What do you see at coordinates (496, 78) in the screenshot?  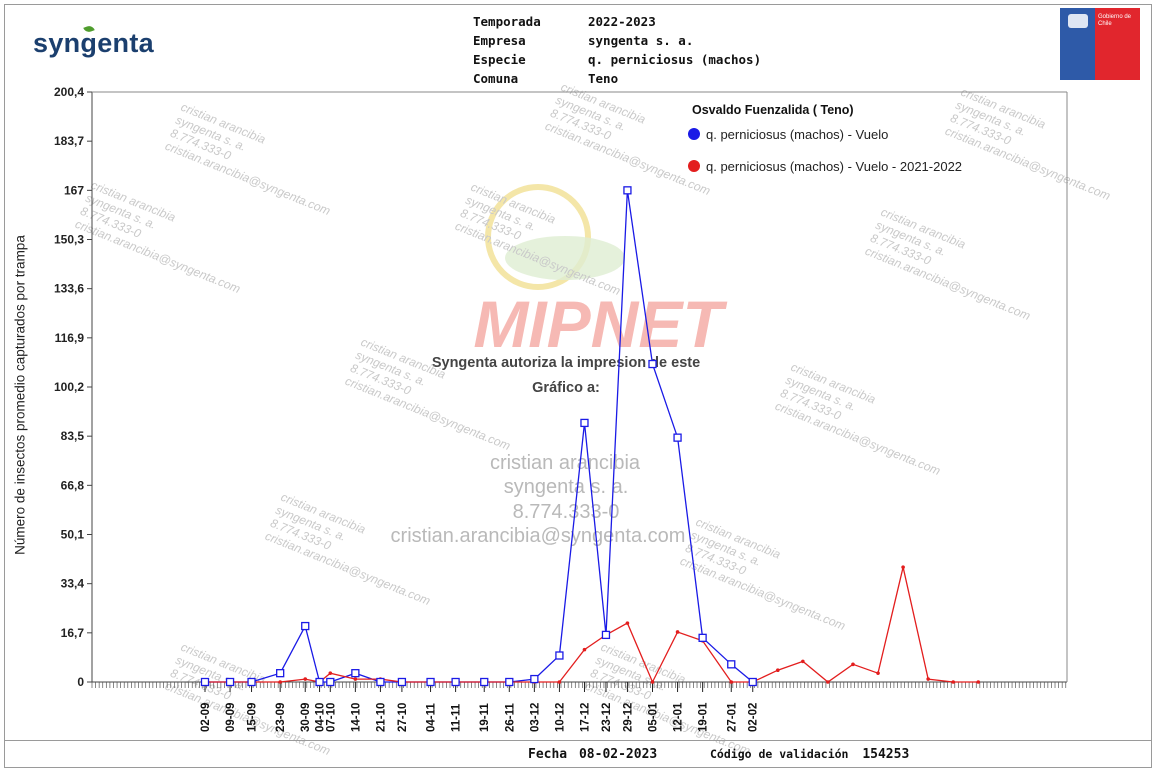 I see `header-label: Comuna` at bounding box center [496, 78].